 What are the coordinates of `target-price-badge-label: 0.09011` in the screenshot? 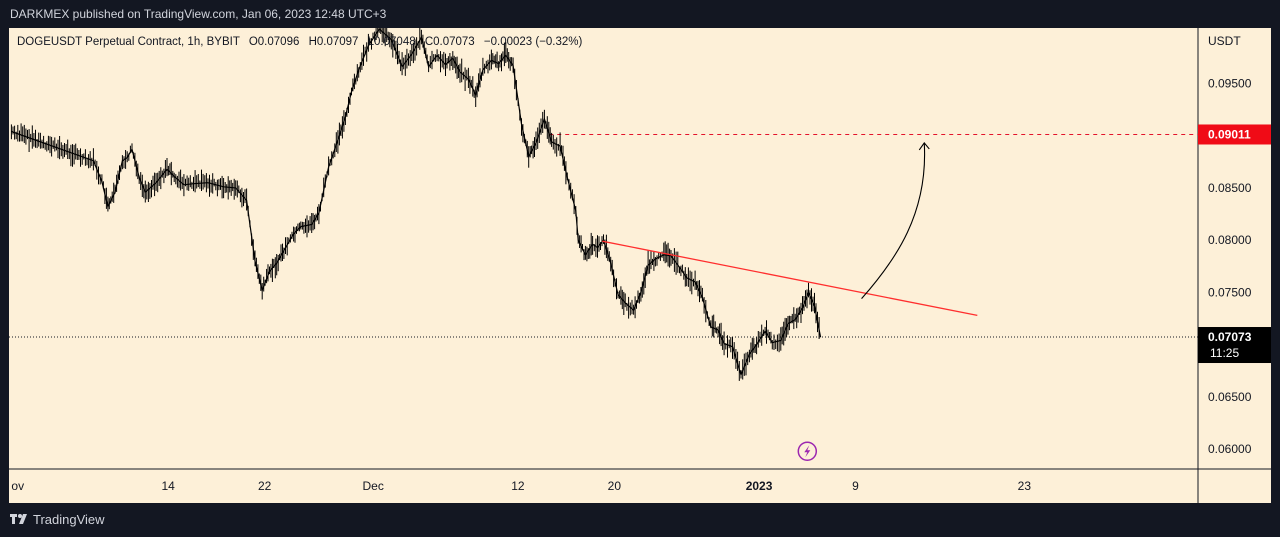 It's located at (1229, 134).